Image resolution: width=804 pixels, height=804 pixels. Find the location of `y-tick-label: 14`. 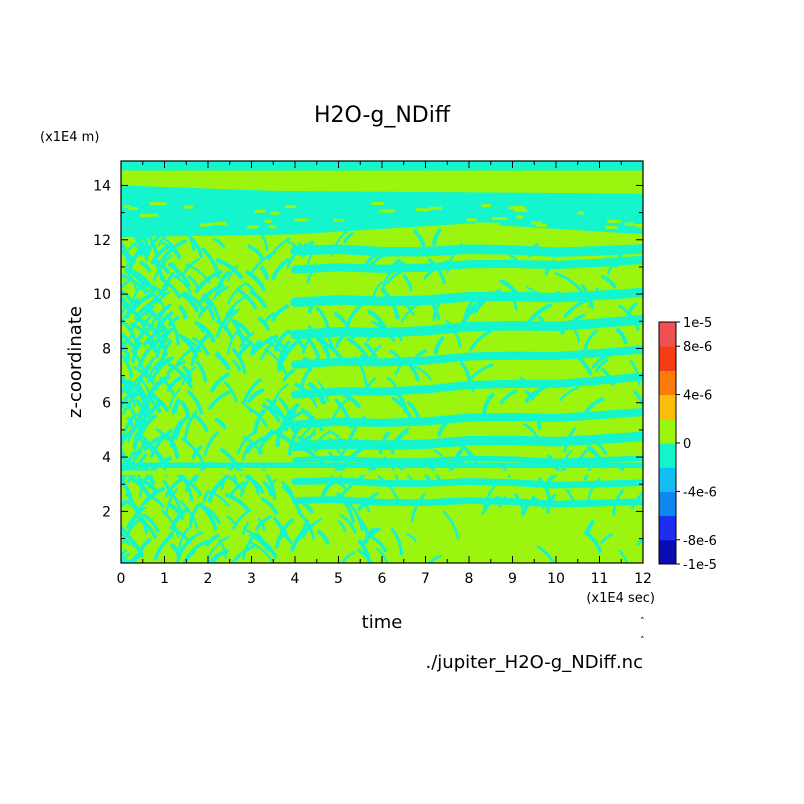

y-tick-label: 14 is located at coordinates (102, 186).